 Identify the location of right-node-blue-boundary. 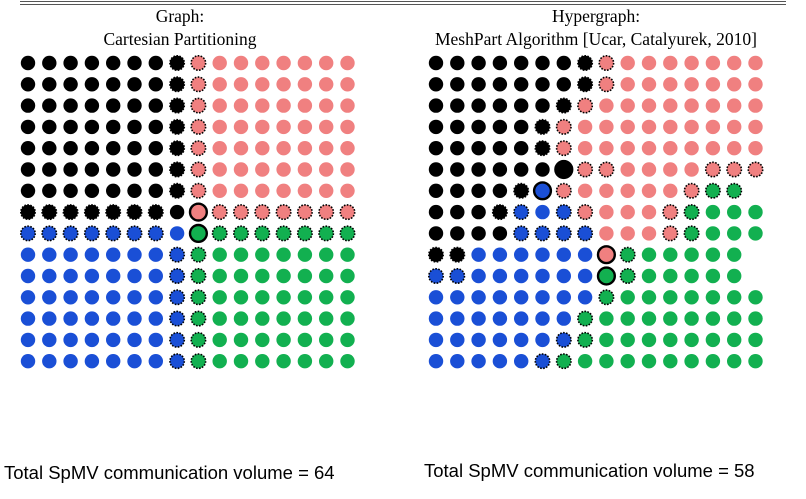
(542, 233).